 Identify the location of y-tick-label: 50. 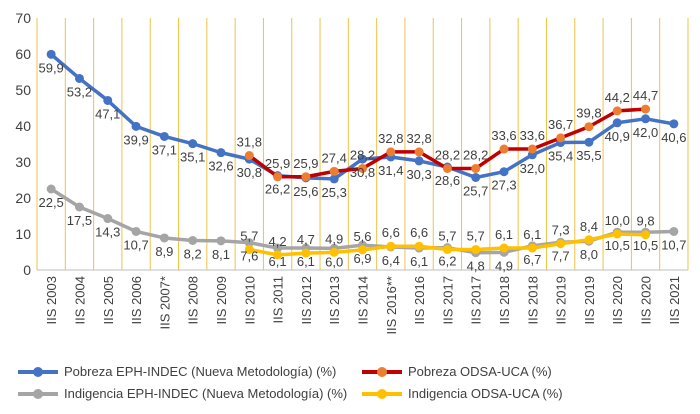
(23, 90).